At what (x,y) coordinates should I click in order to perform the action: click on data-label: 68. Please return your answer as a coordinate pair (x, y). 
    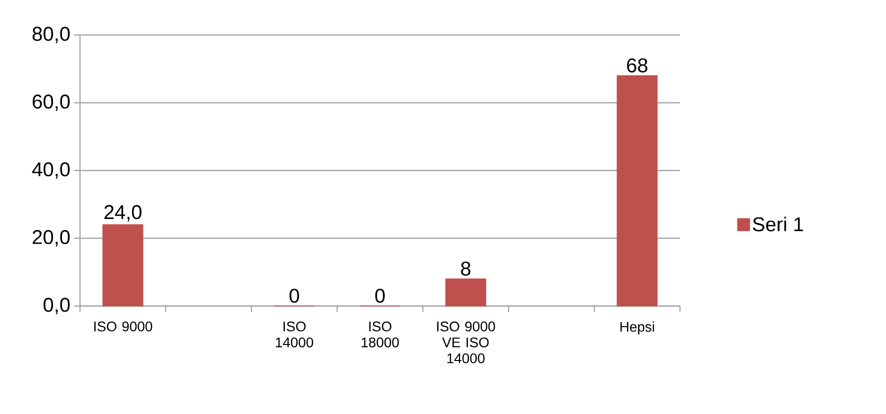
    Looking at the image, I should click on (637, 65).